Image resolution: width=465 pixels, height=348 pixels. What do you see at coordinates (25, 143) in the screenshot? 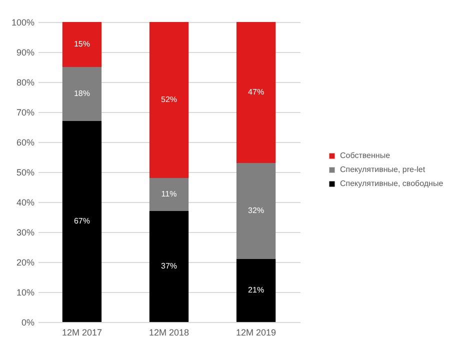
I see `y-tick-label: 60%` at bounding box center [25, 143].